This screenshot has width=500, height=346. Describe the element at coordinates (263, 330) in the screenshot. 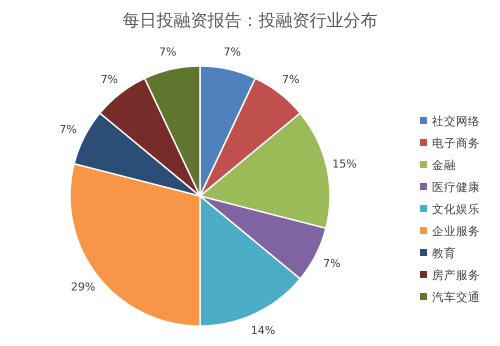

I see `data-label: 14%` at that location.